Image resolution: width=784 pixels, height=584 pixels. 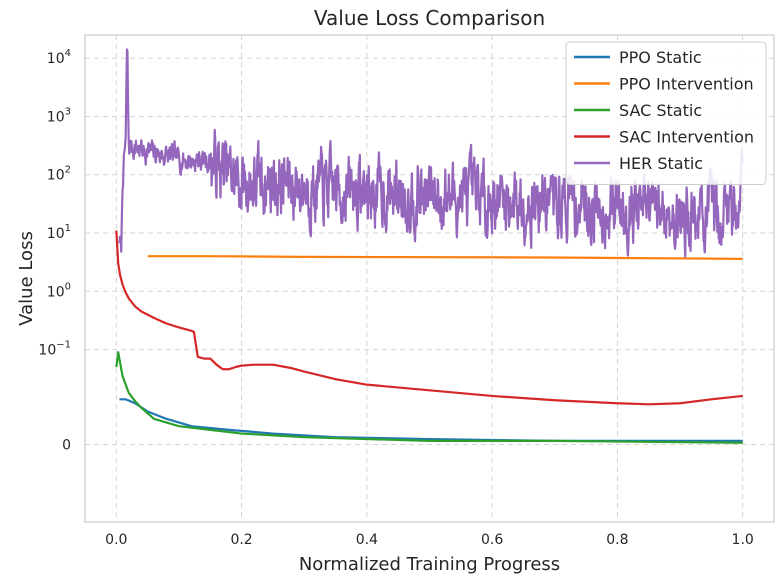 I want to click on x-tick-label: 1.0, so click(x=743, y=540).